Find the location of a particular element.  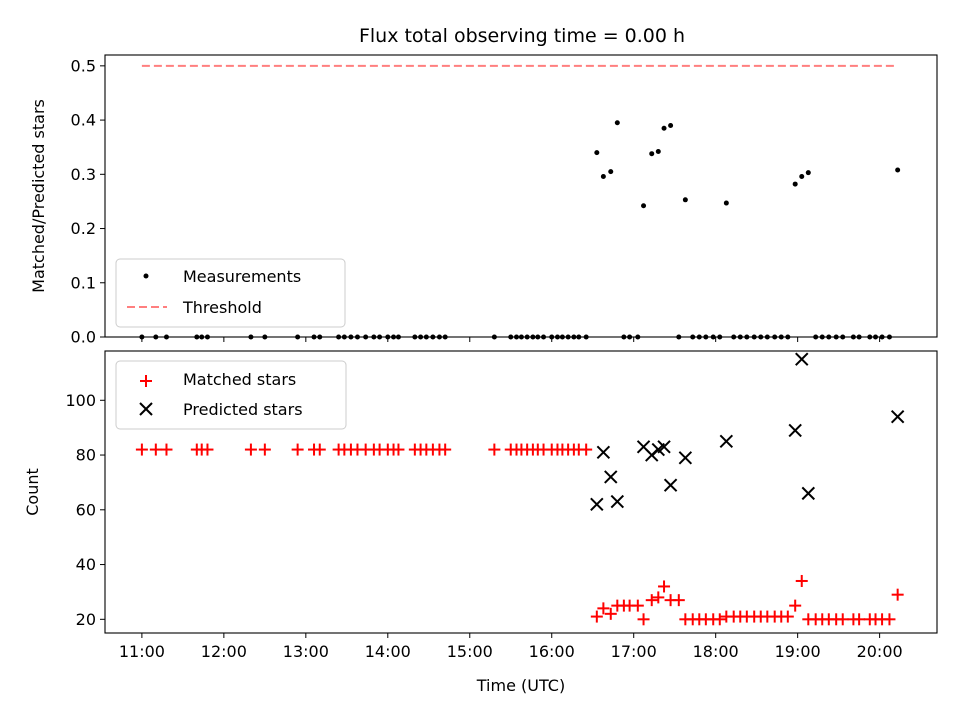

x-tick-label: 18:00 is located at coordinates (716, 651).